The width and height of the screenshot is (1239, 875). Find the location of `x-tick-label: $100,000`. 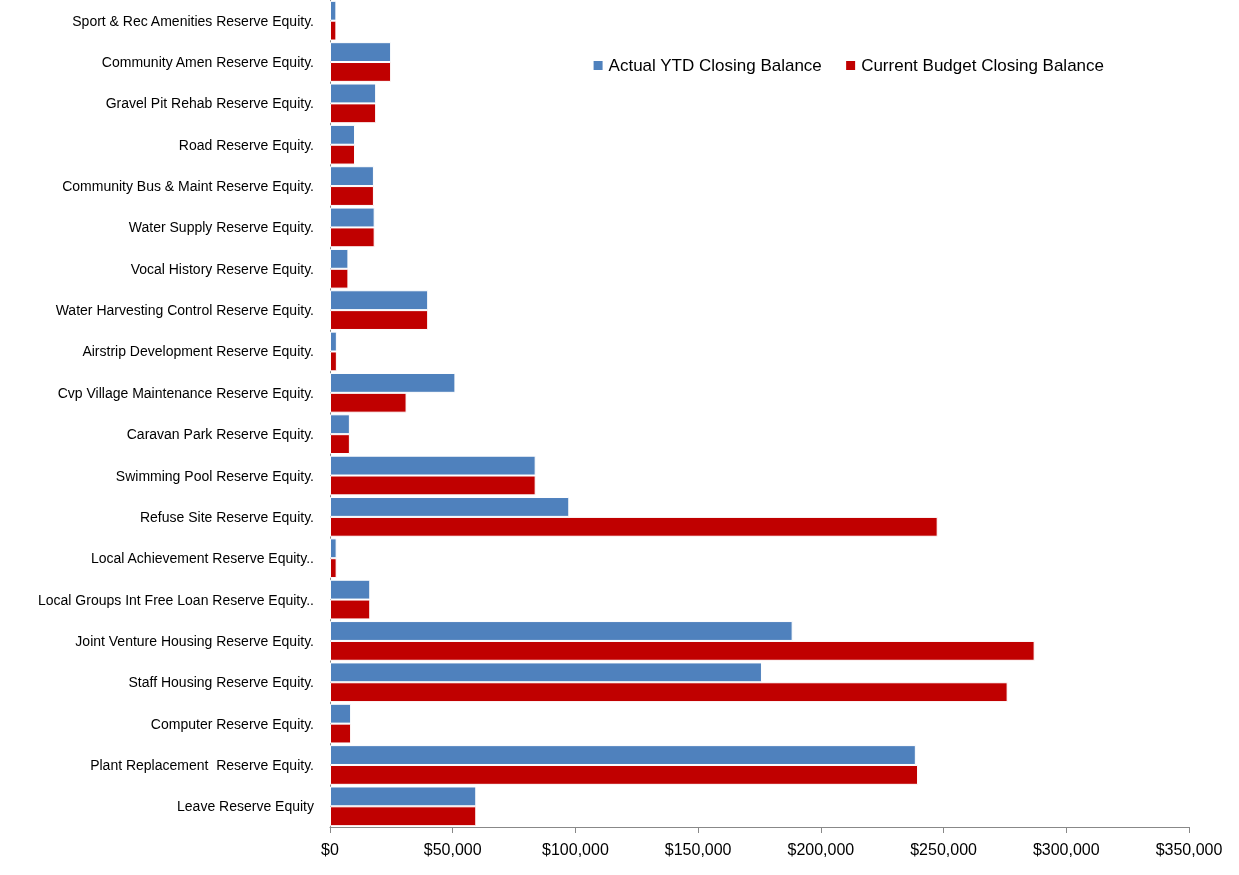

x-tick-label: $100,000 is located at coordinates (575, 849).